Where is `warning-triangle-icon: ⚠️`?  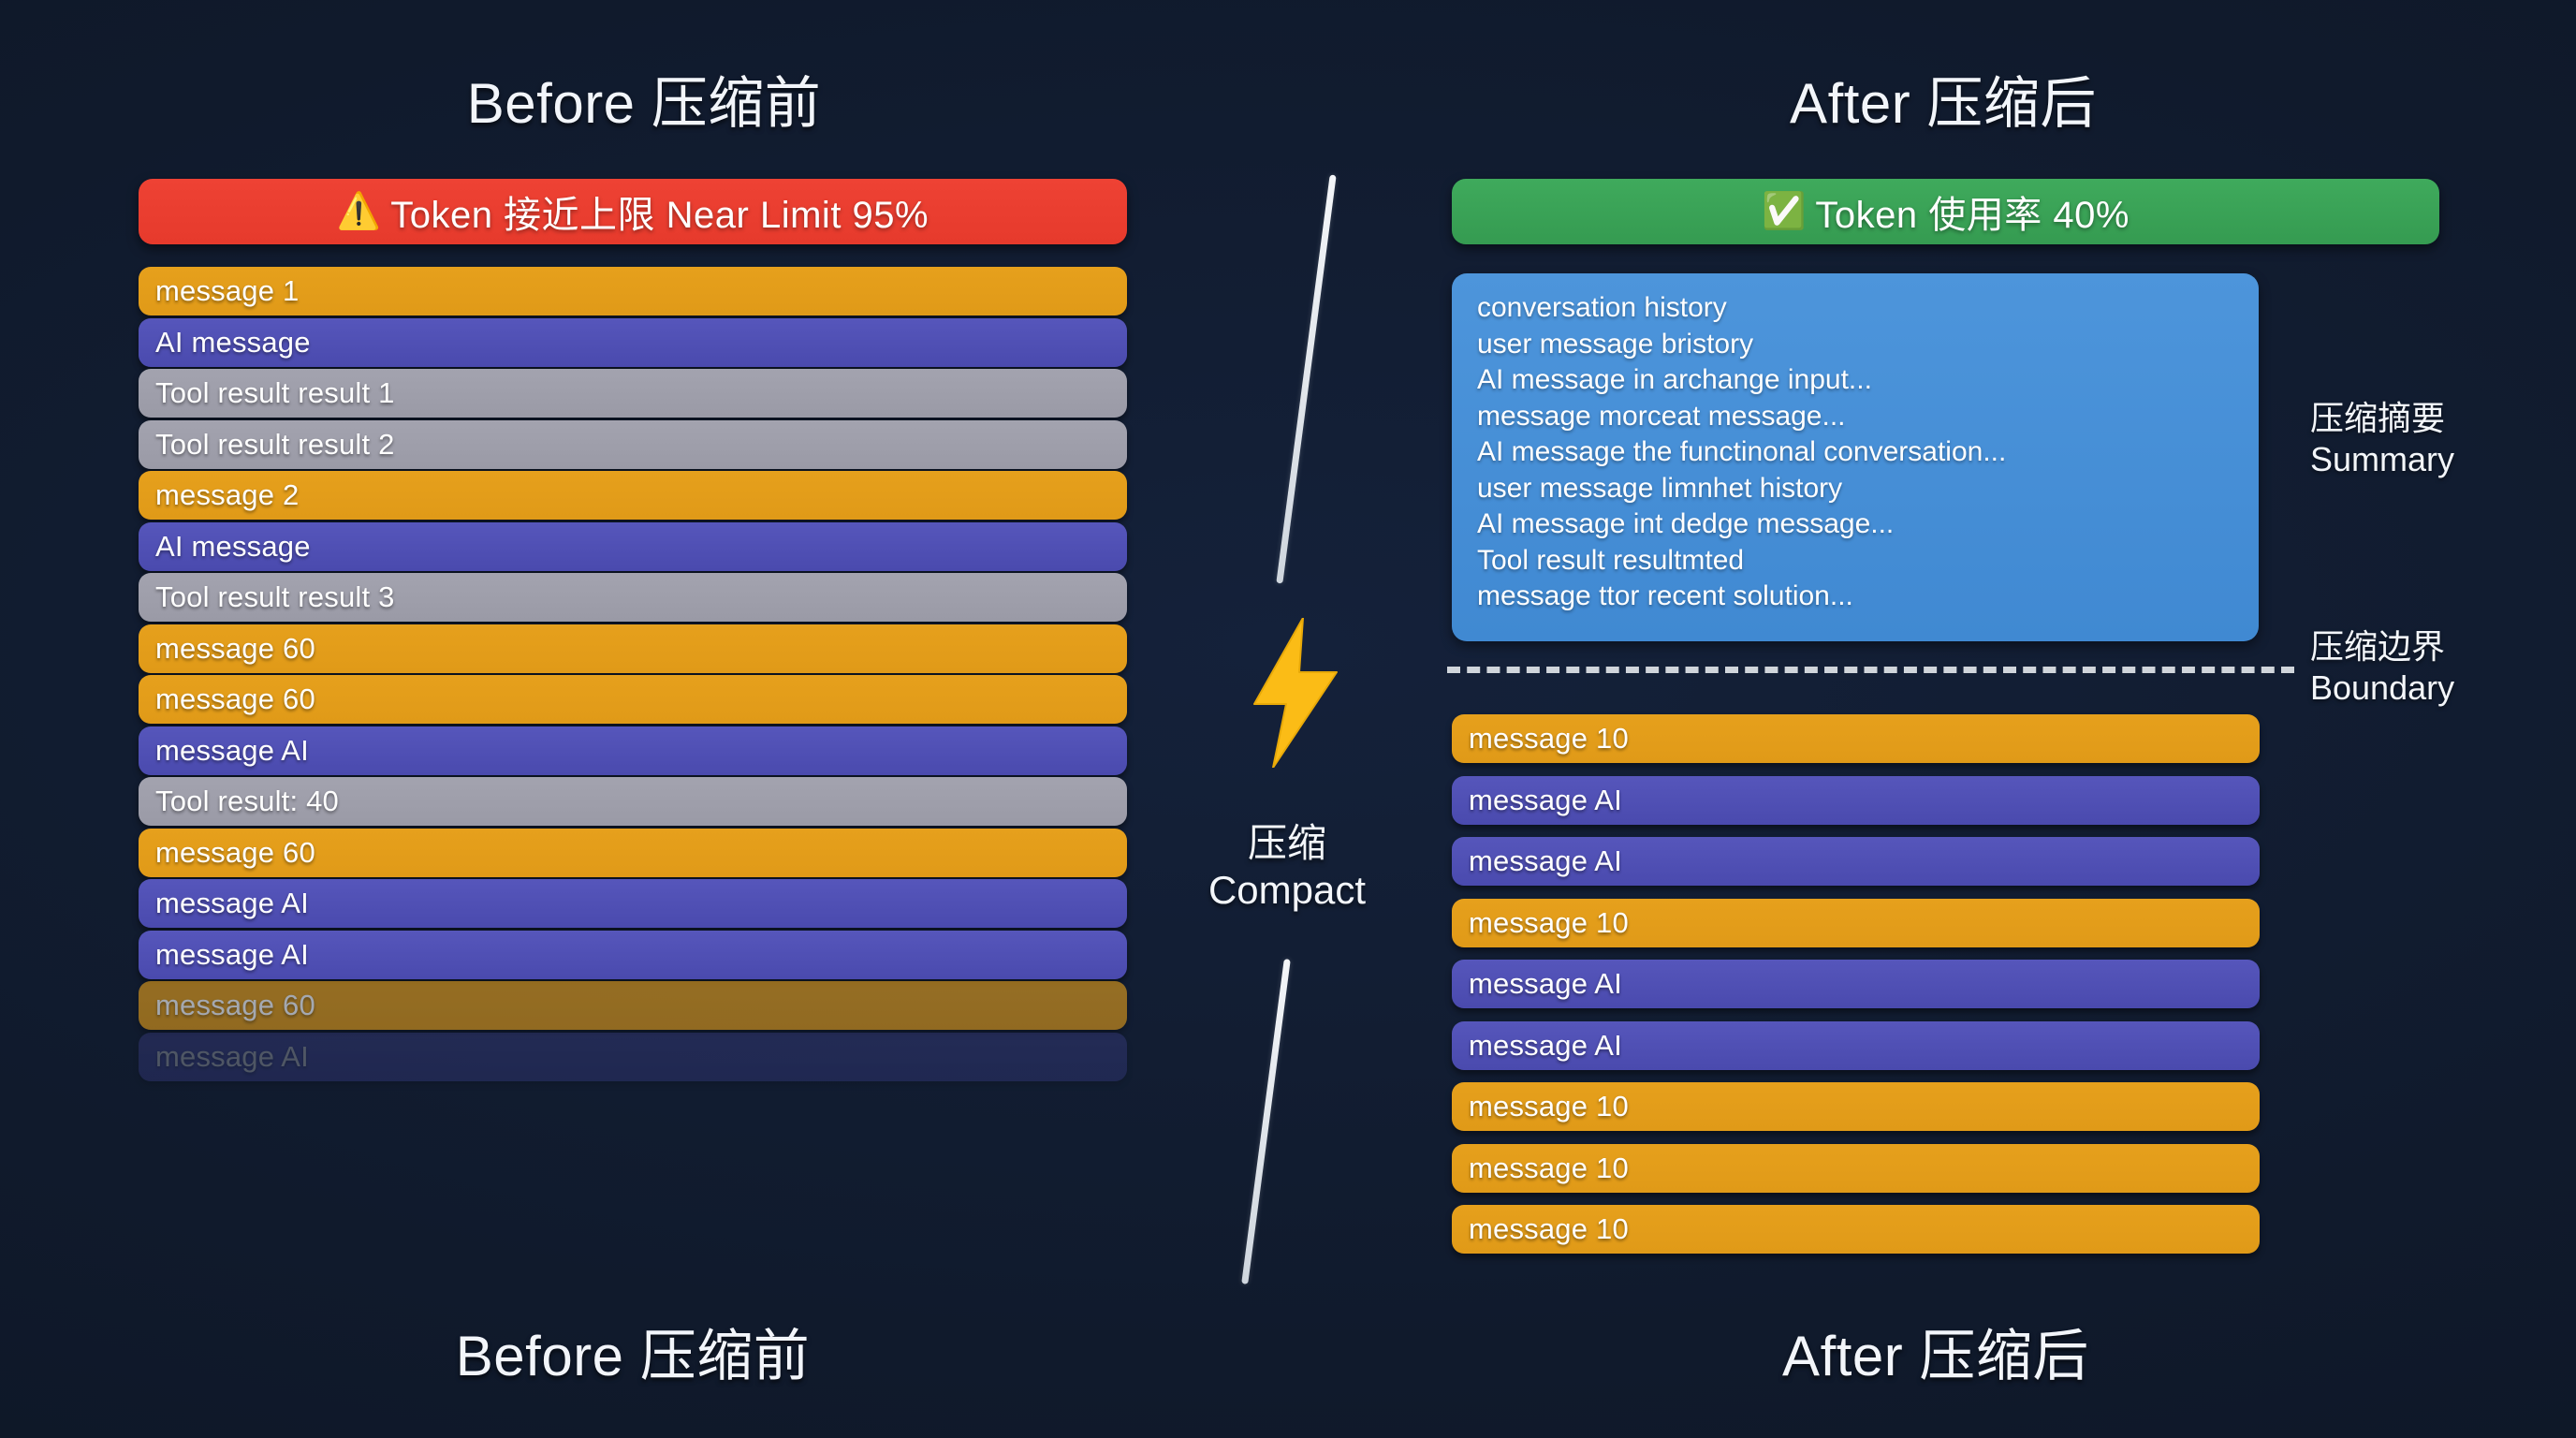
warning-triangle-icon: ⚠️ is located at coordinates (359, 211).